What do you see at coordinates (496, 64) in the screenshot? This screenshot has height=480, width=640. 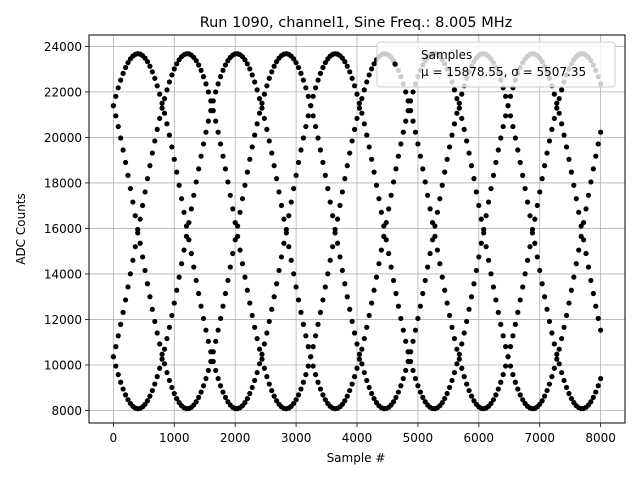 I see `legend: Samples μ = 15878.55, σ = 5507.35` at bounding box center [496, 64].